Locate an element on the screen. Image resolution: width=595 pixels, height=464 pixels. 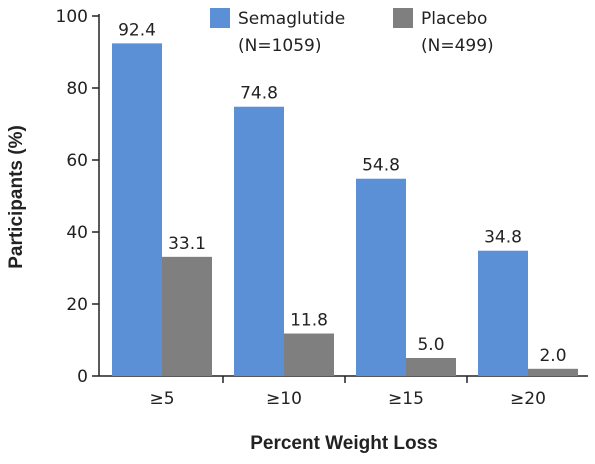
x-tick-label: ≥10 is located at coordinates (284, 399).